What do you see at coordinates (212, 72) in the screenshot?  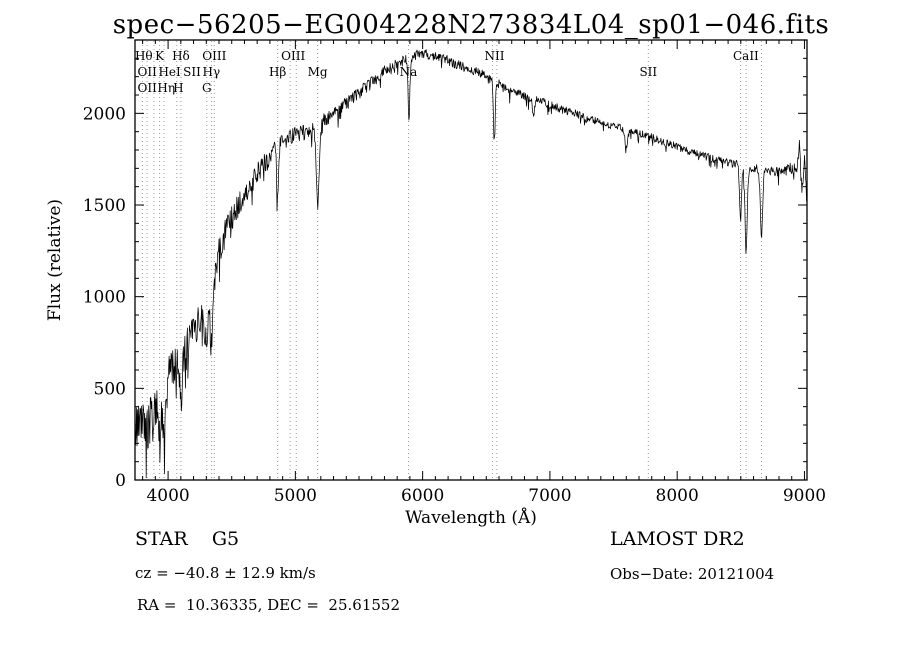 I see `spectral-line-label: Hγ` at bounding box center [212, 72].